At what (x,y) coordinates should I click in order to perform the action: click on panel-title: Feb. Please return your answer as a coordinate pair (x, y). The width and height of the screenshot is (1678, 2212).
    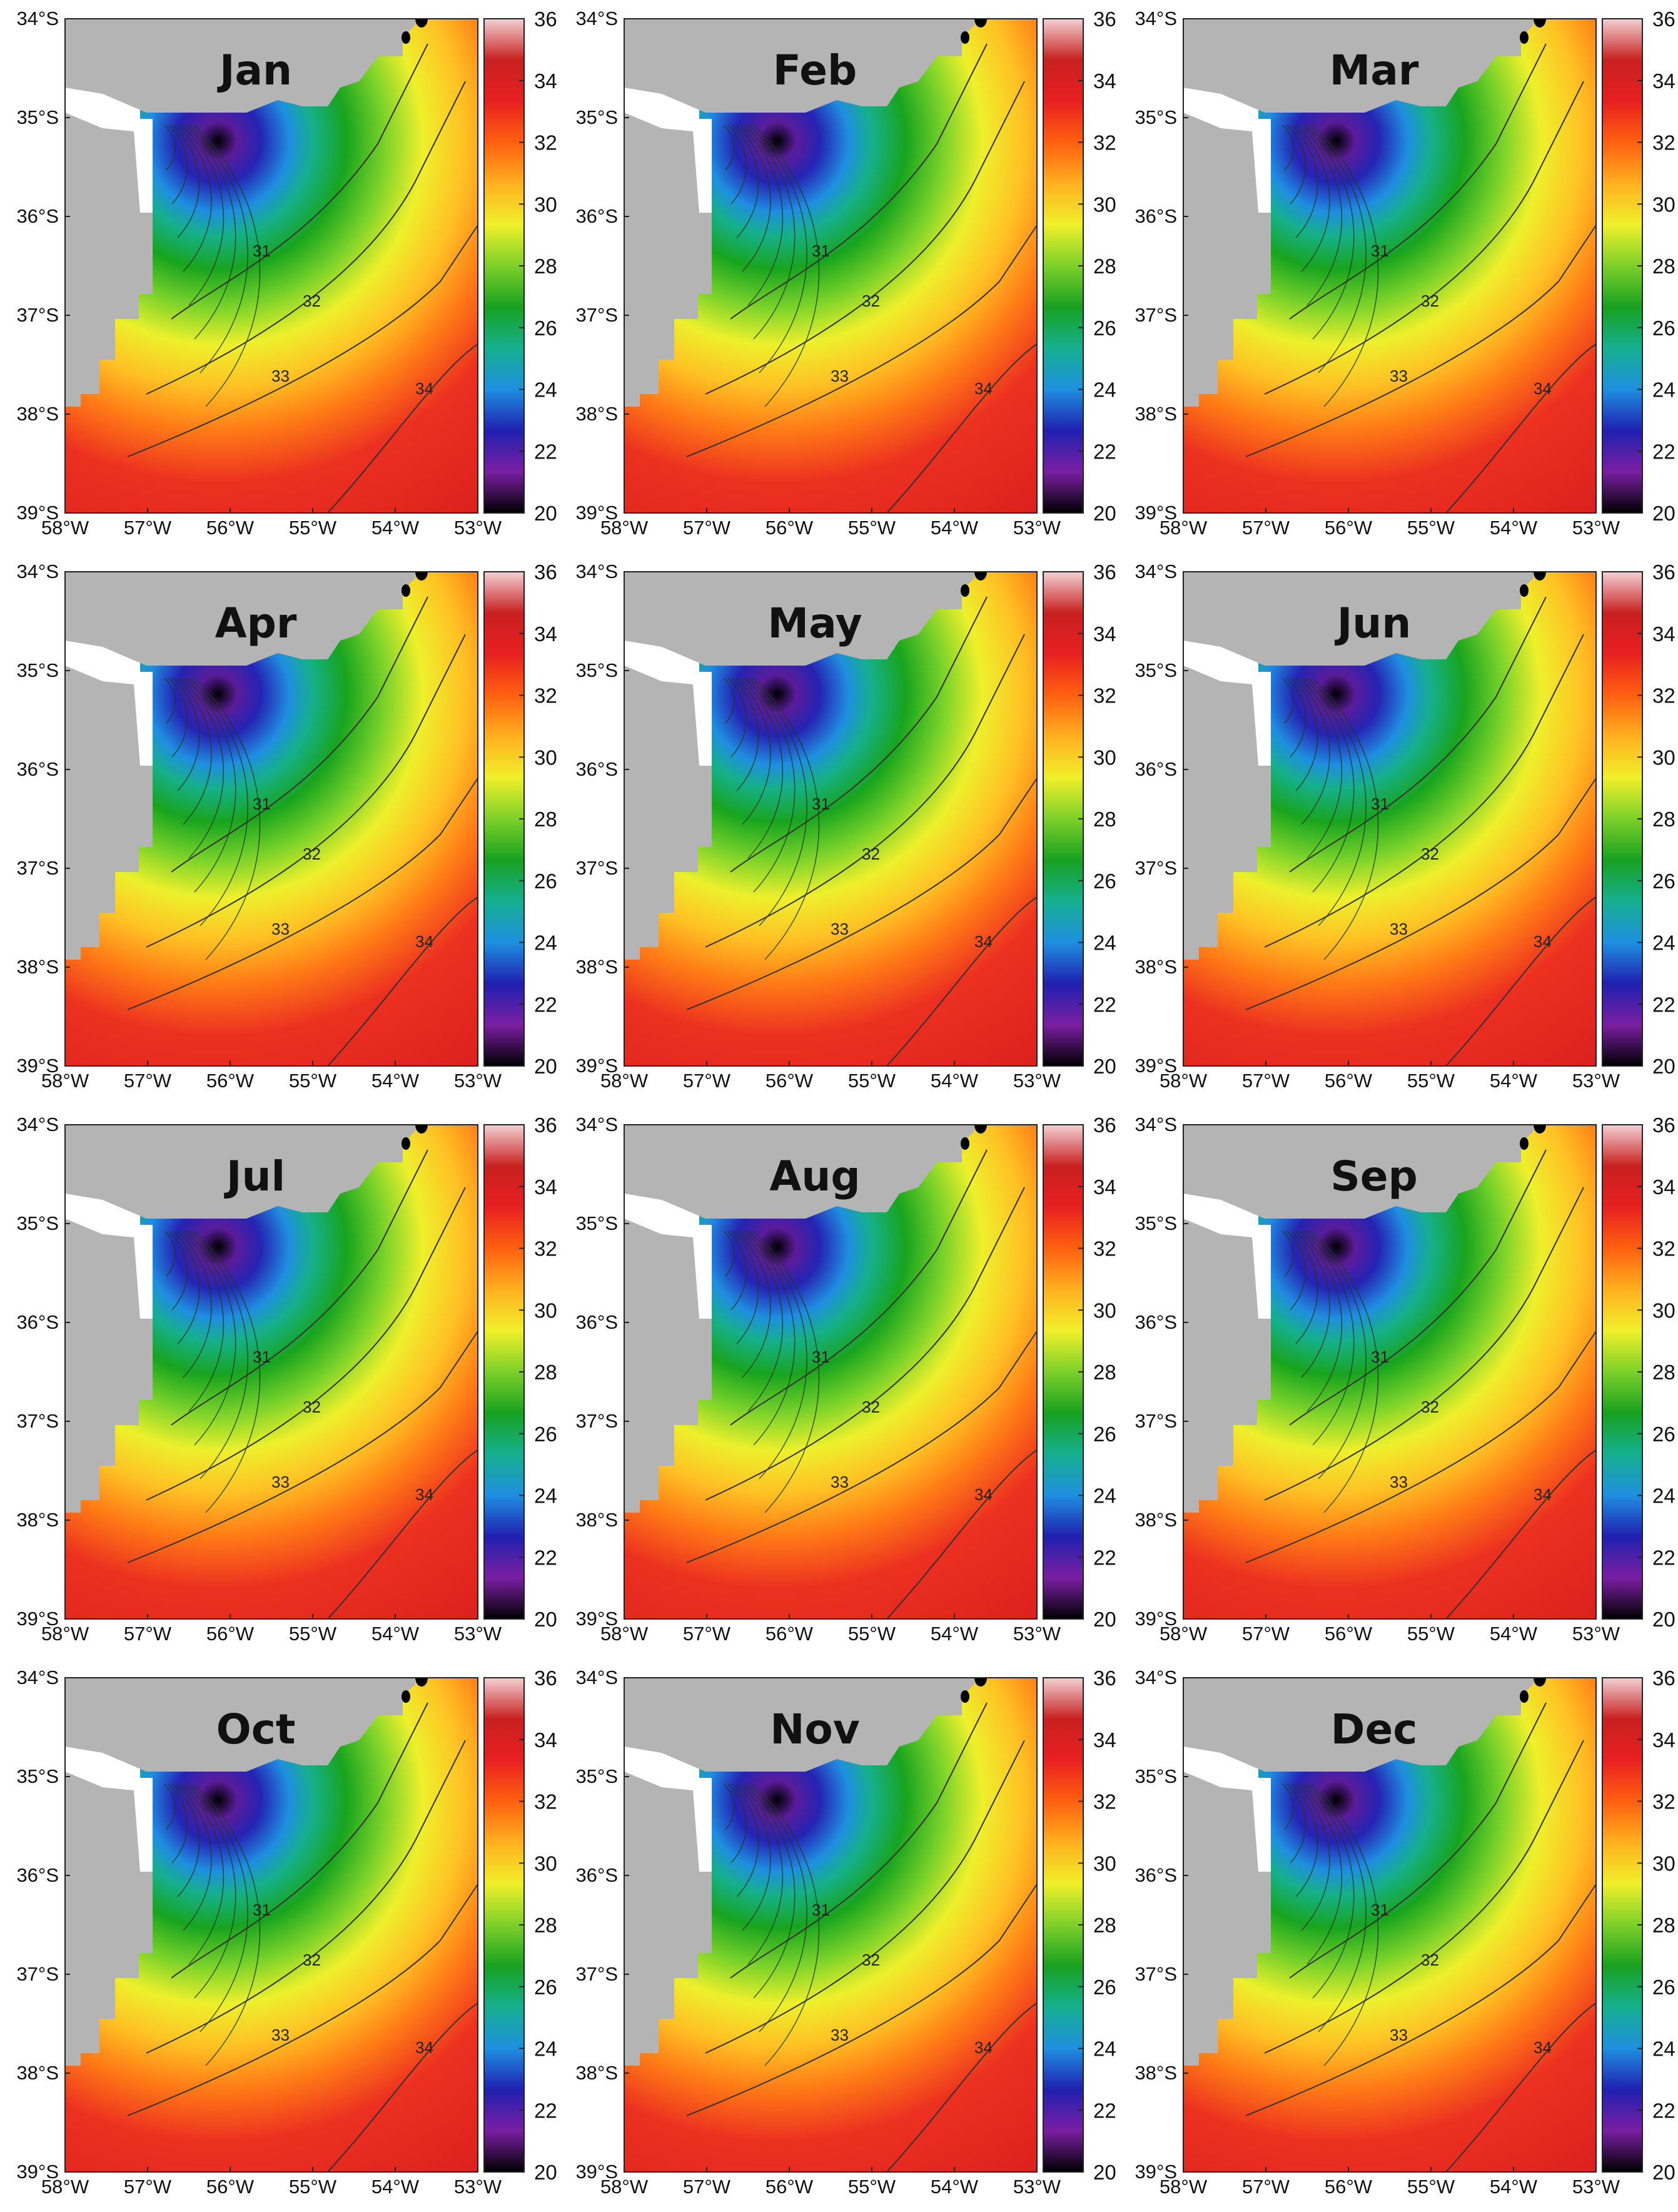
    Looking at the image, I should click on (815, 70).